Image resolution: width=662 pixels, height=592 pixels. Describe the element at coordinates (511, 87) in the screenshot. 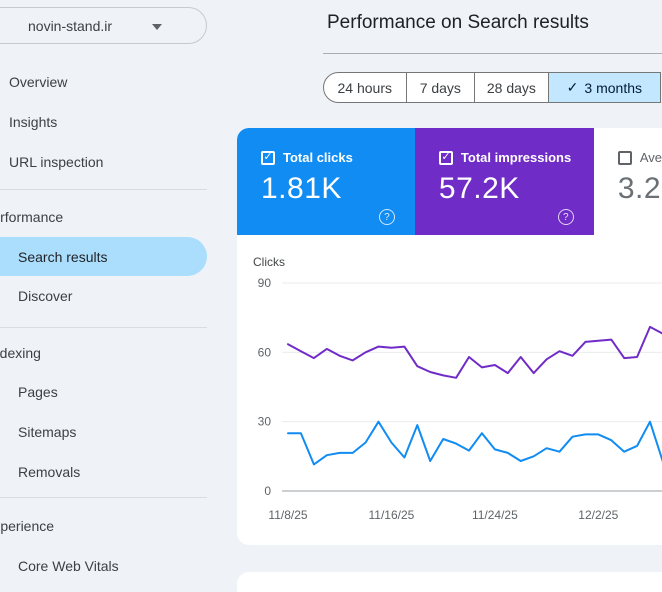

I see `tab-28-days: 28 days` at that location.